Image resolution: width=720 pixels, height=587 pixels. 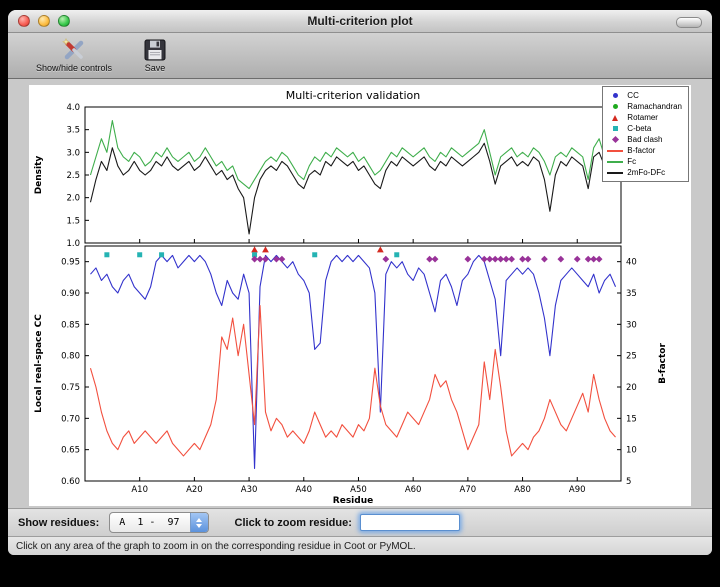 What do you see at coordinates (70, 294) in the screenshot?
I see `svg-text: 0.90` at bounding box center [70, 294].